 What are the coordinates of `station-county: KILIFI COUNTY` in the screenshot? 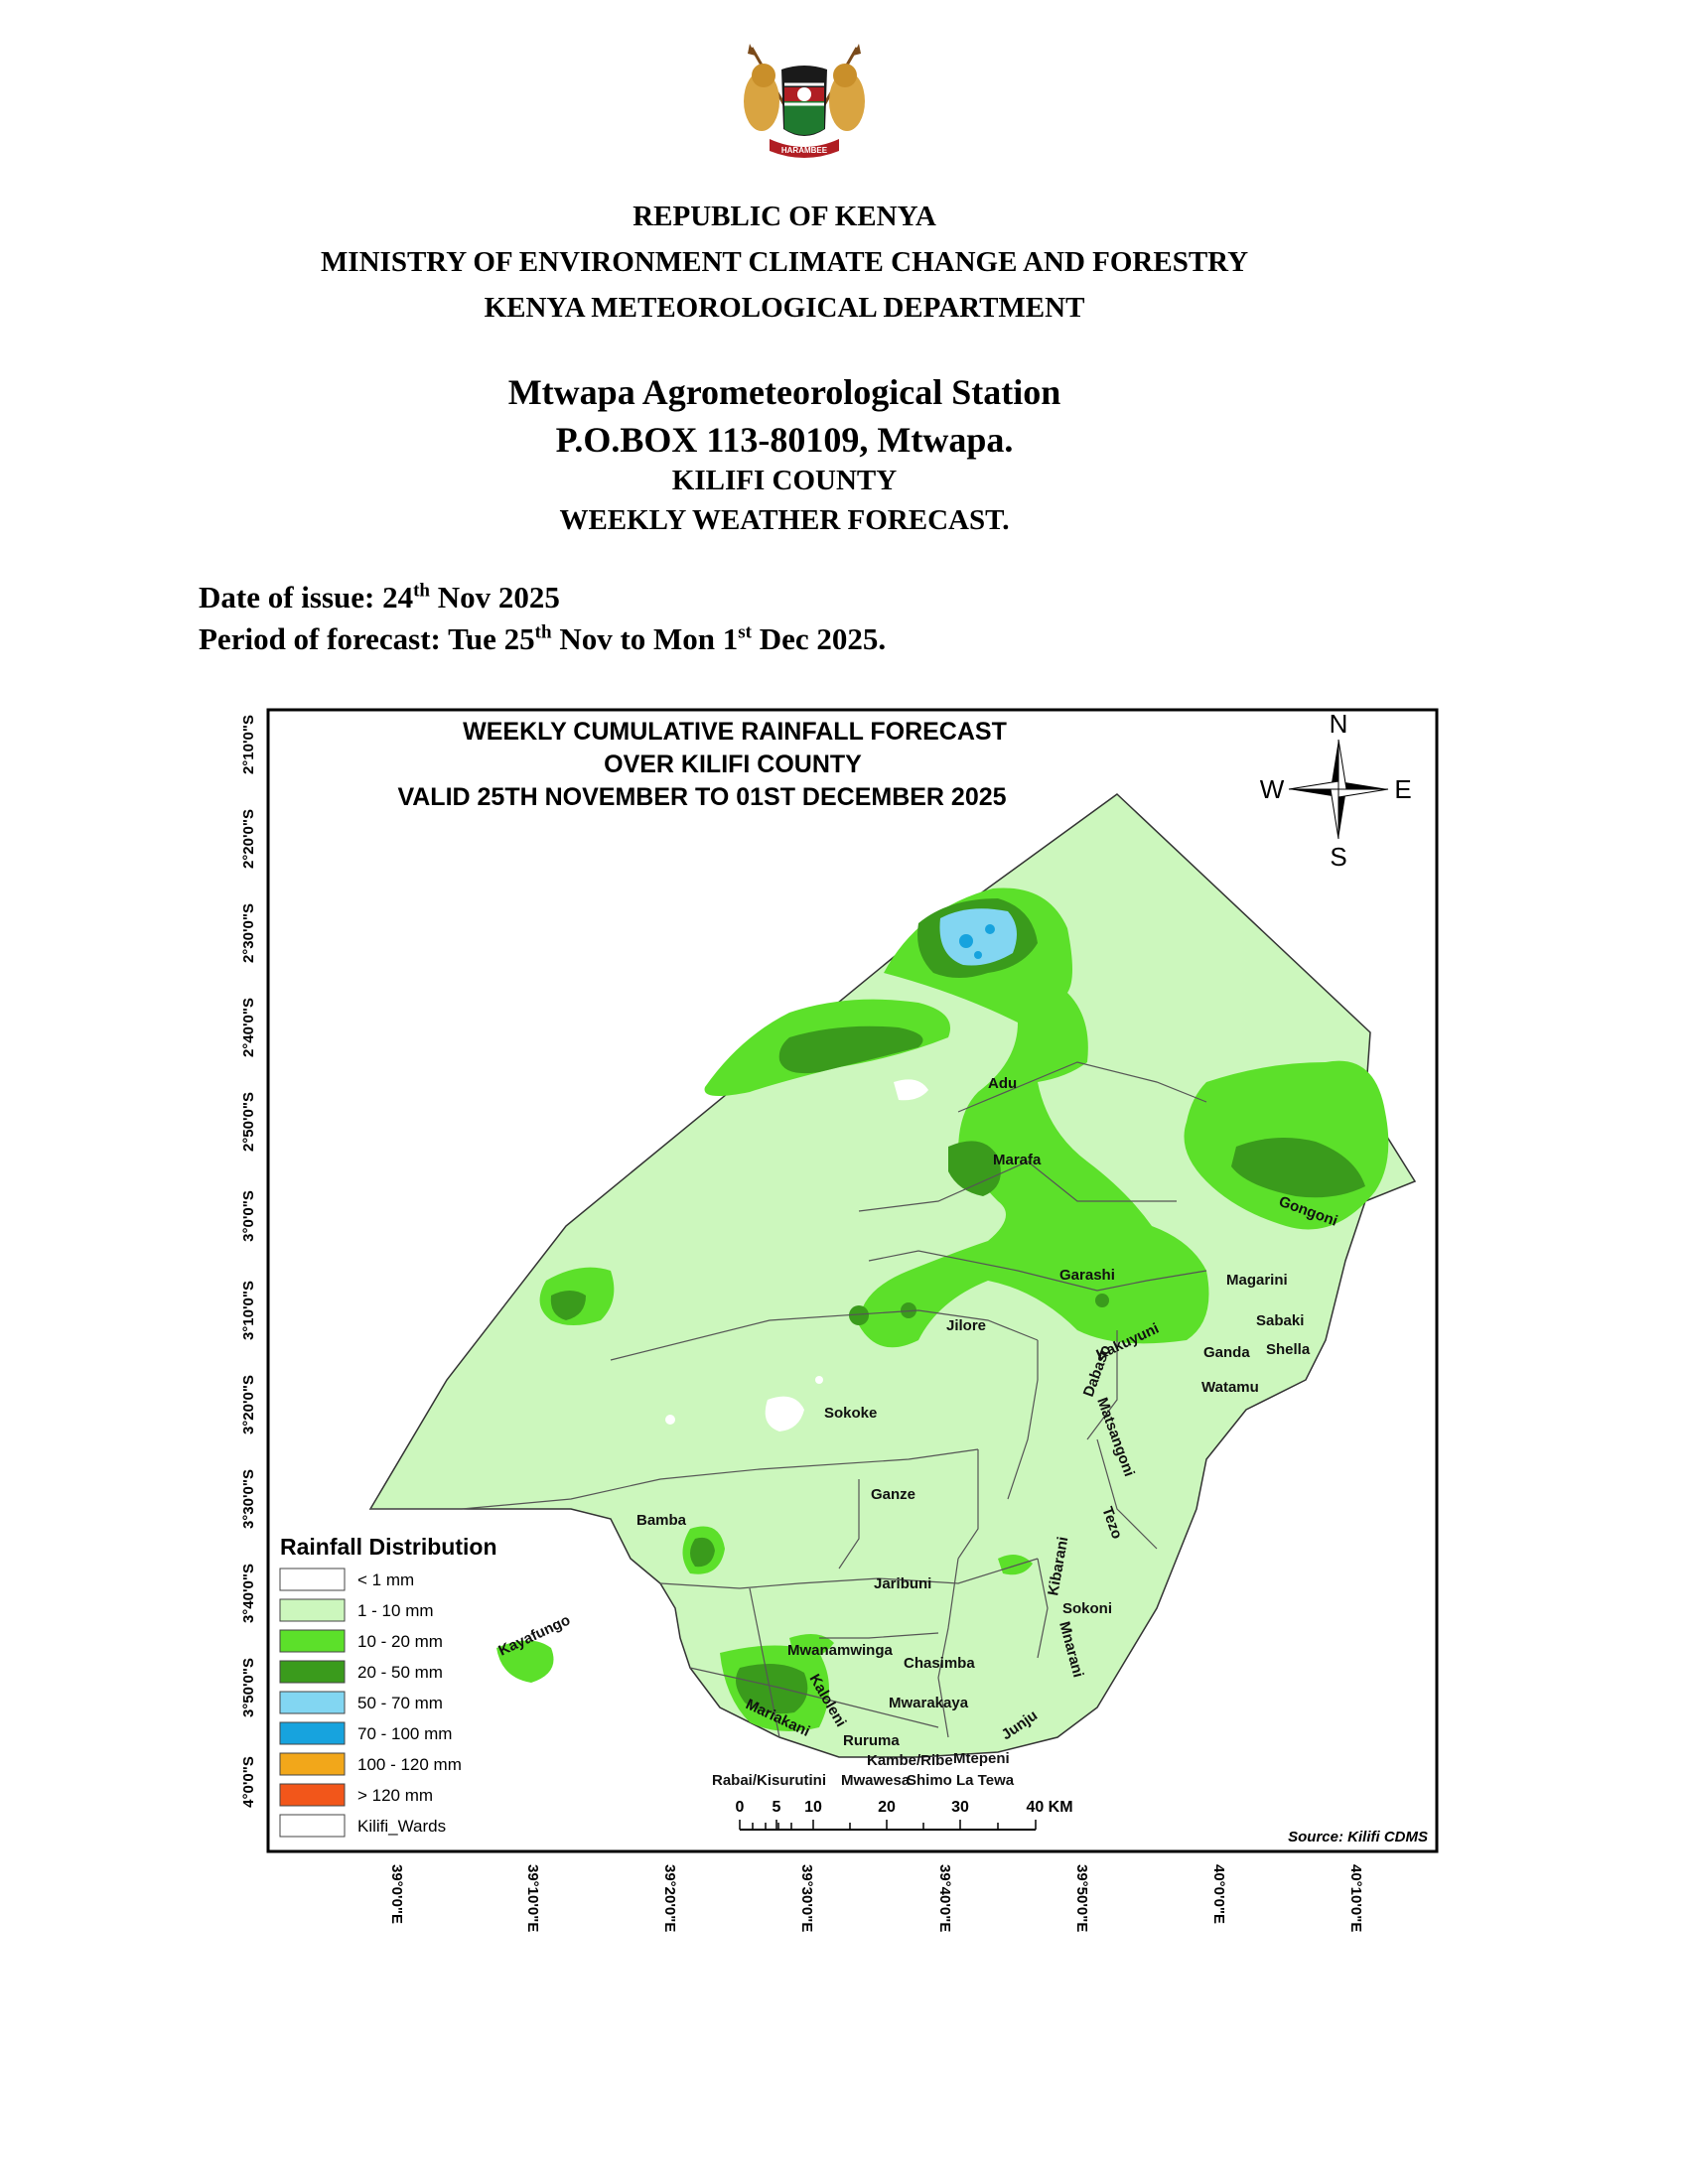 It's located at (784, 480).